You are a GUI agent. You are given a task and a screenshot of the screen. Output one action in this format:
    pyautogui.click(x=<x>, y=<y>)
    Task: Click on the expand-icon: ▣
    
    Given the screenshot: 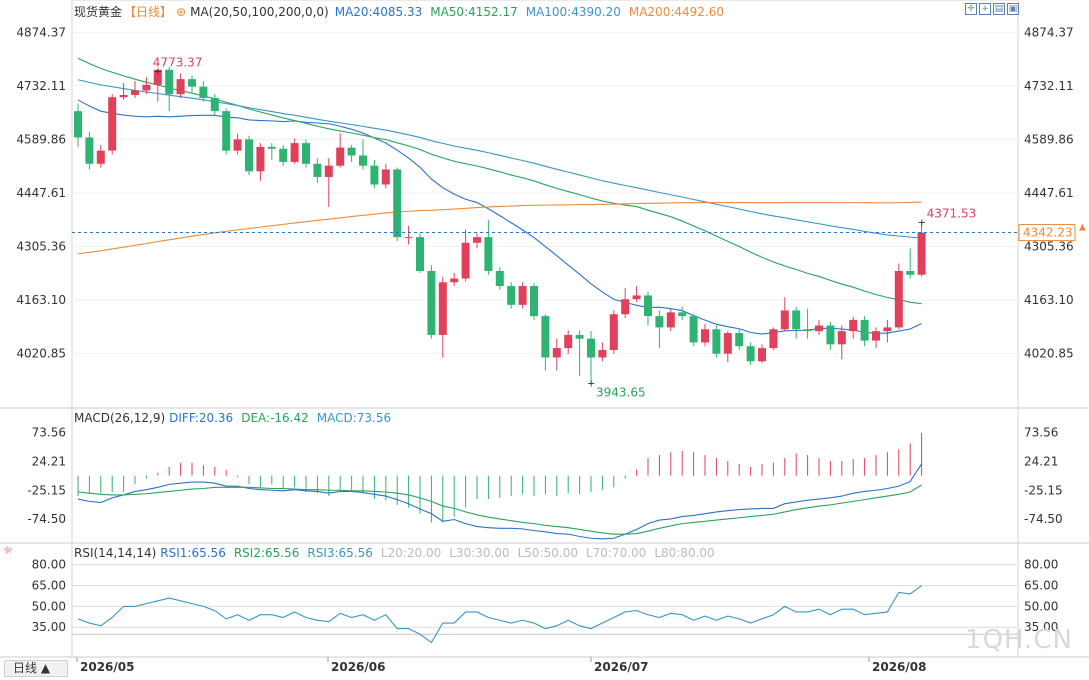 What is the action you would take?
    pyautogui.click(x=1013, y=9)
    